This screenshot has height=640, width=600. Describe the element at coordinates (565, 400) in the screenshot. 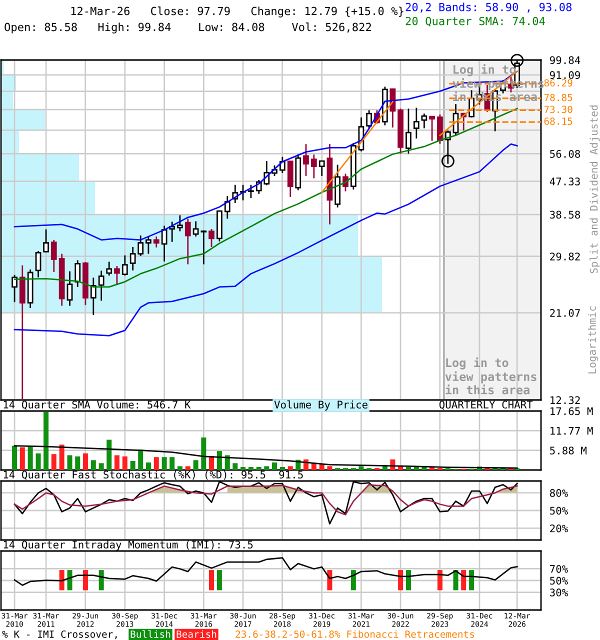

I see `y-tick-label: 12.32` at that location.